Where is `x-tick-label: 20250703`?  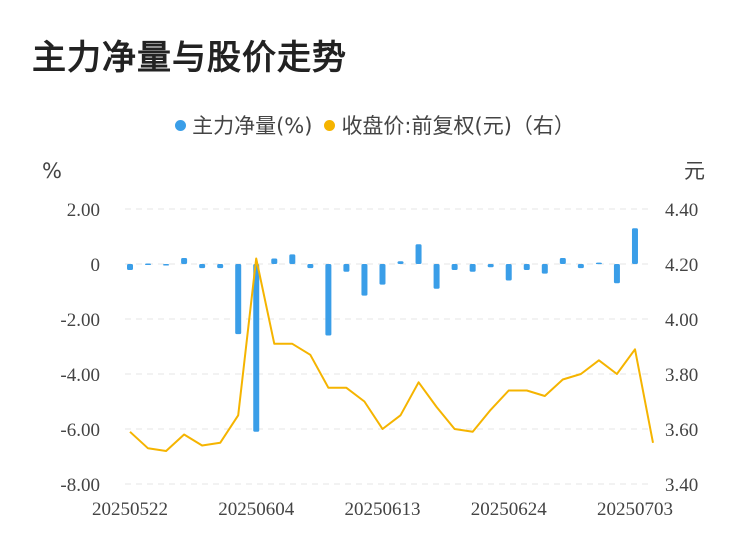 x-tick-label: 20250703 is located at coordinates (635, 509).